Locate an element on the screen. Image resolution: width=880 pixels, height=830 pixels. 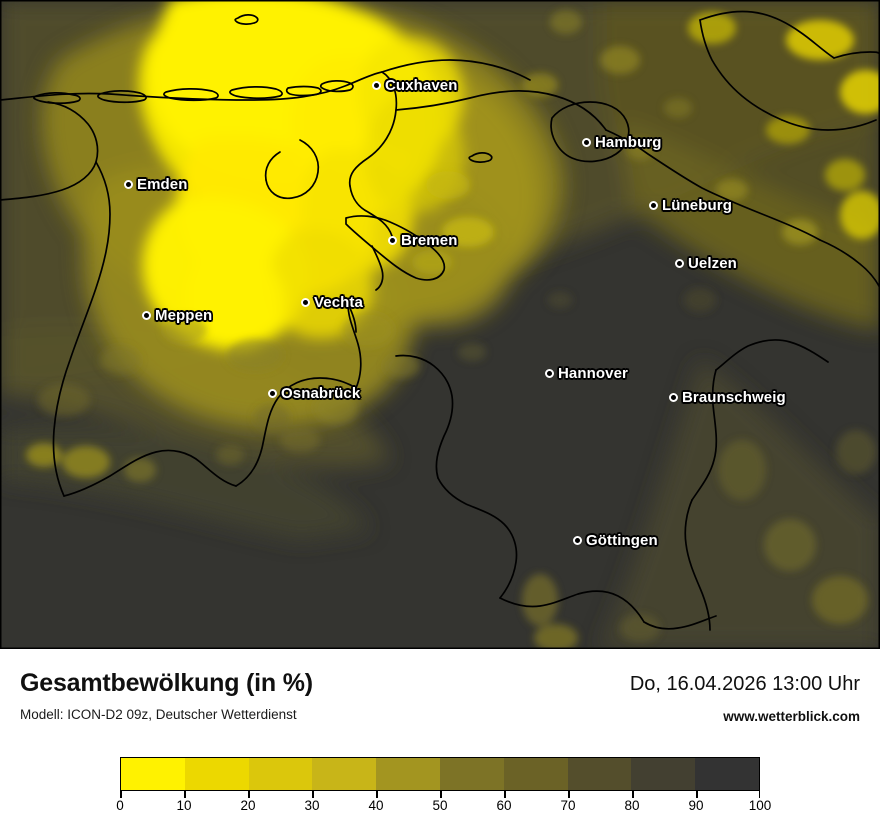
colorbar-tick-label-100: 100 is located at coordinates (760, 805).